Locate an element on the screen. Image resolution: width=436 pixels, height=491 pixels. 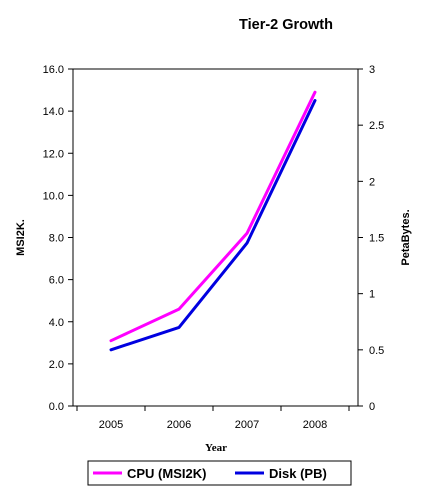
y-tick-label: 4.0 is located at coordinates (56, 323).